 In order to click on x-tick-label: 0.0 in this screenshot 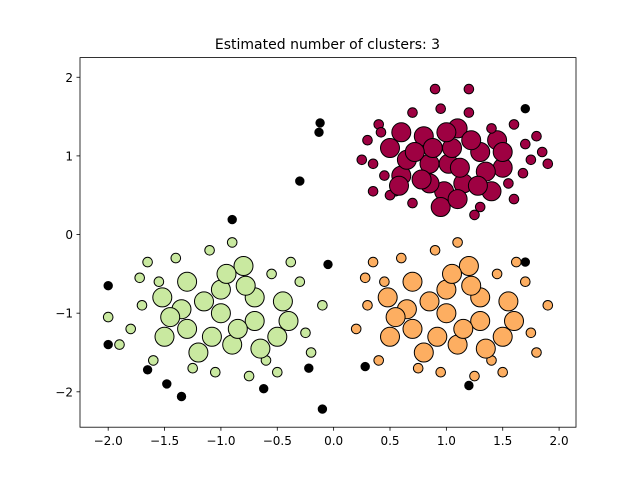, I will do `click(333, 441)`.